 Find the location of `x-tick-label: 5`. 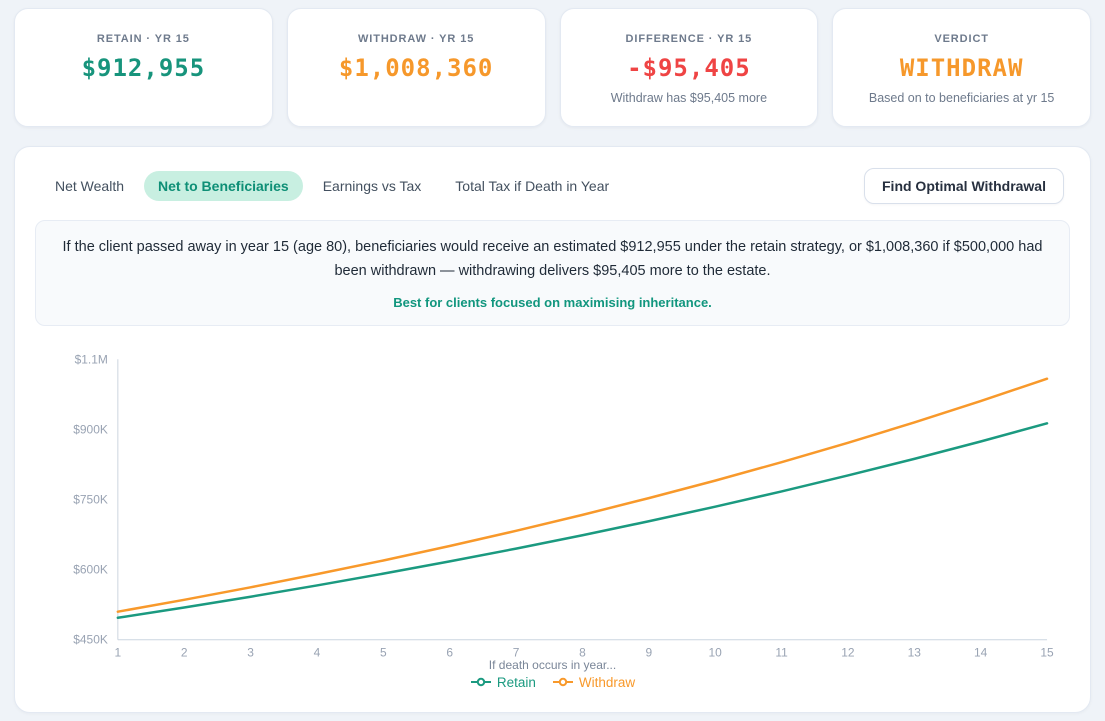

x-tick-label: 5 is located at coordinates (383, 651).